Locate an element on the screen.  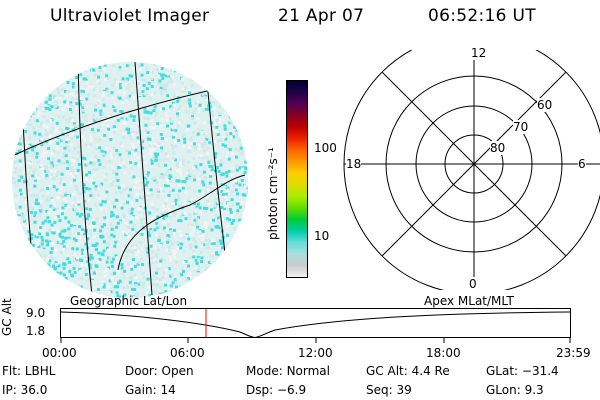
status-glat-label: GLat: is located at coordinates (502, 371).